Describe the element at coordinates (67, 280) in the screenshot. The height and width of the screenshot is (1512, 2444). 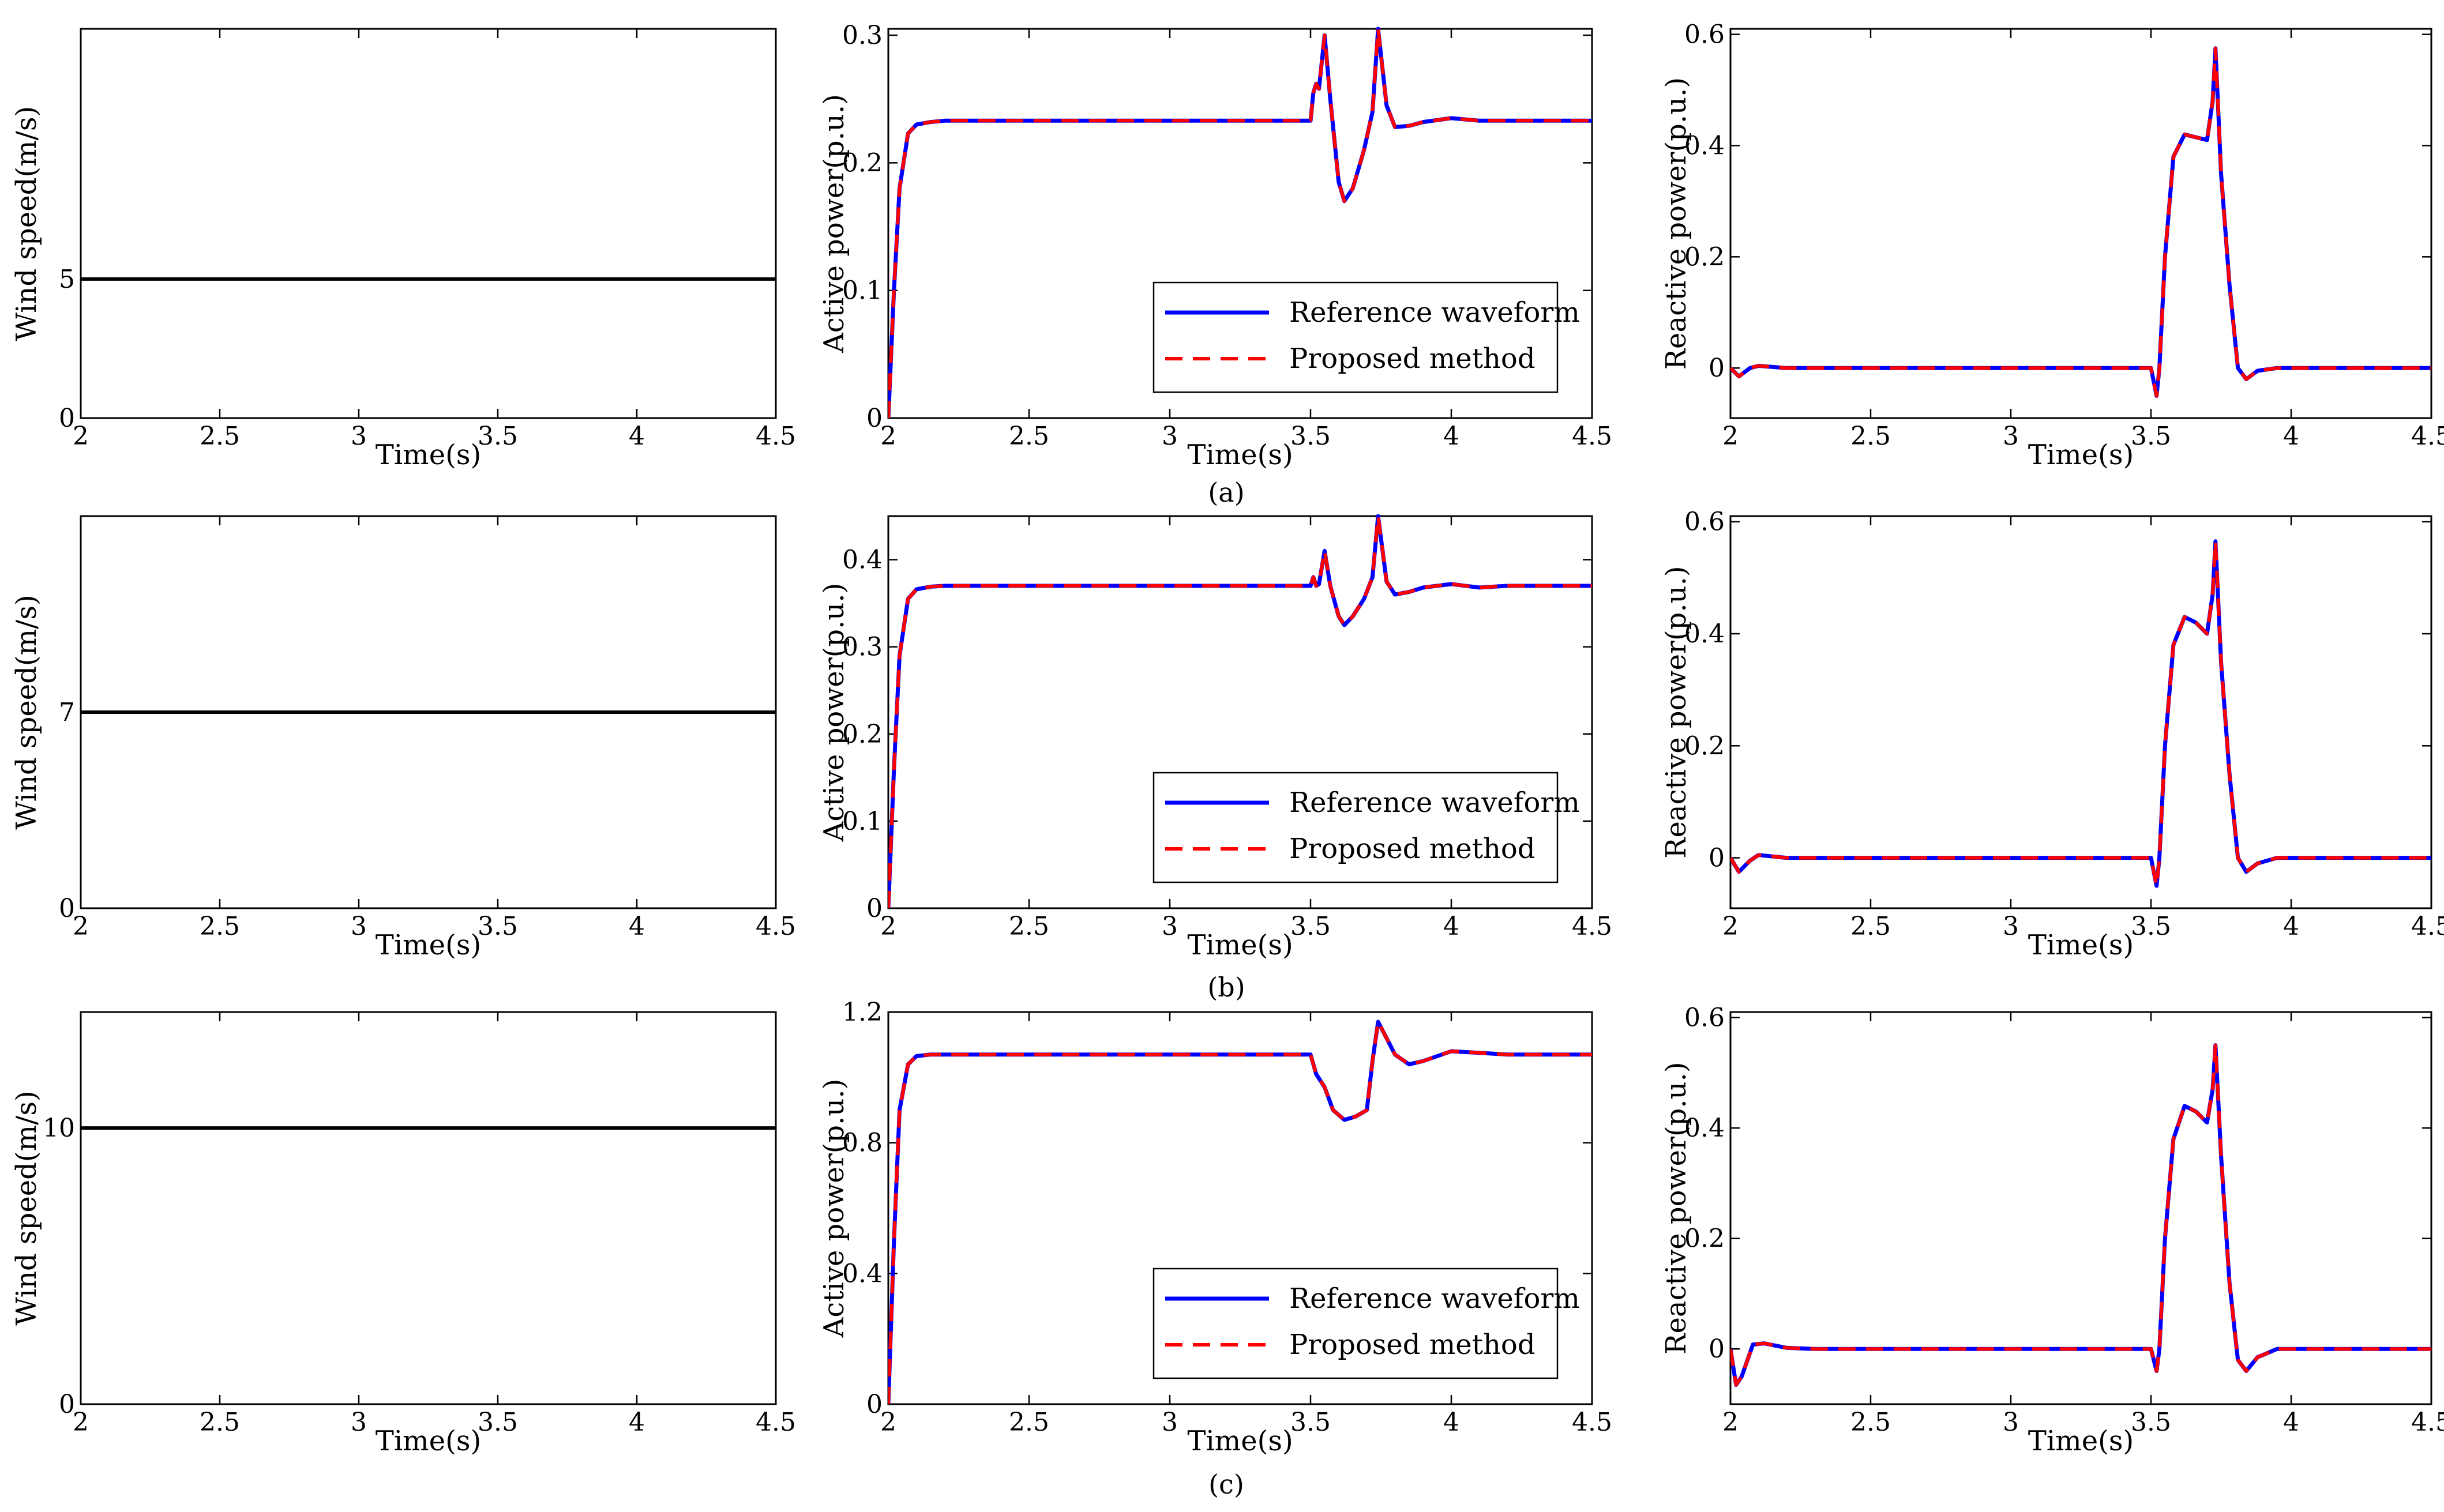
I see `y-tick-label: 5` at that location.